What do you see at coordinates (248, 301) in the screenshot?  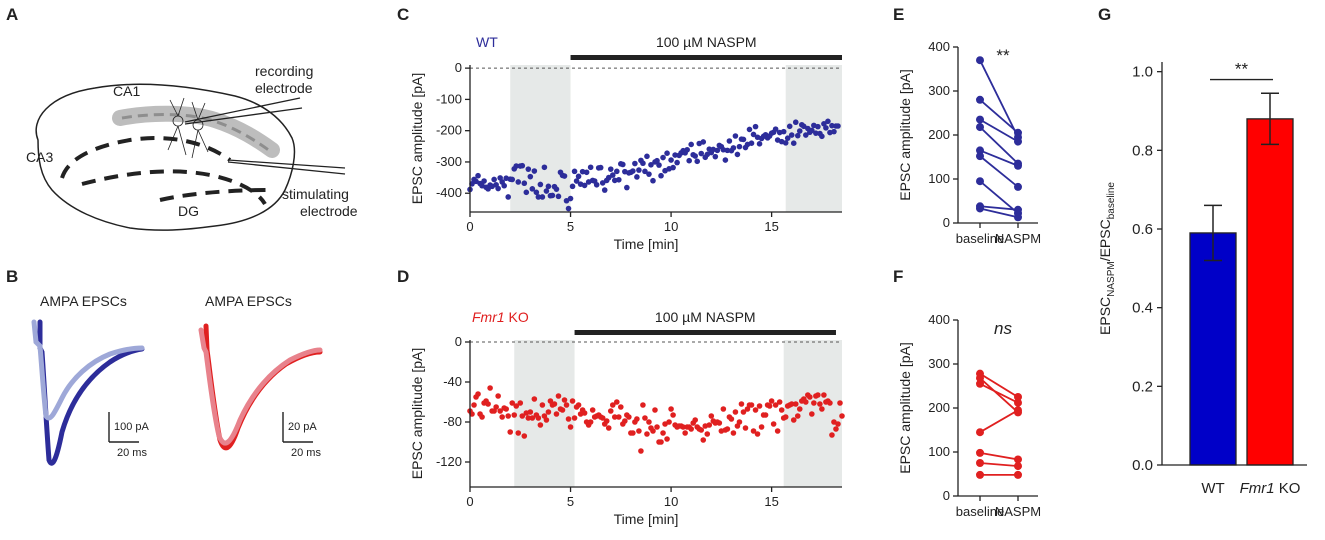 I see `trace-title-ko: AMPA EPSCs` at bounding box center [248, 301].